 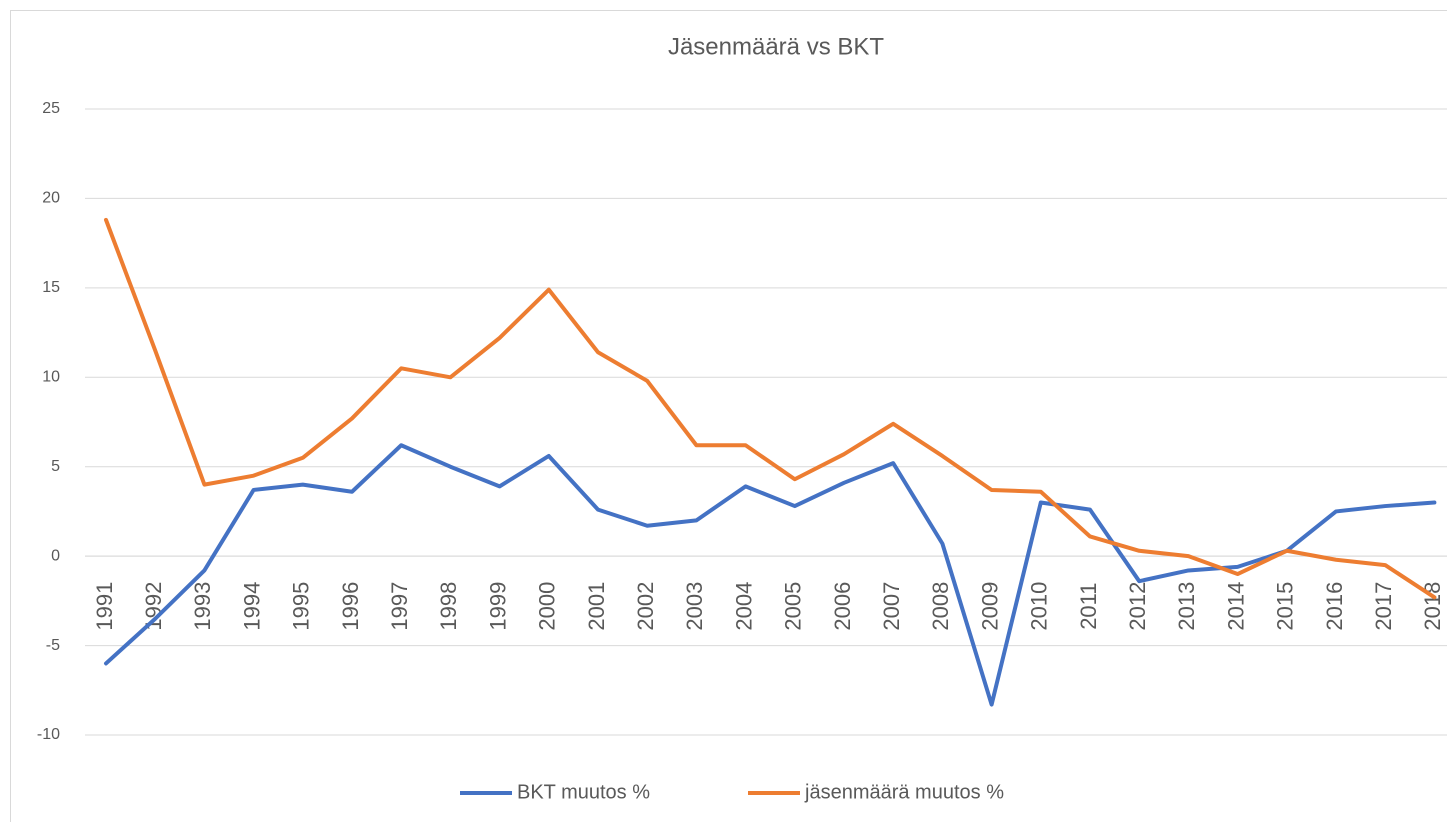 What do you see at coordinates (904, 792) in the screenshot?
I see `legend-label: jäsenmäärä muutos %` at bounding box center [904, 792].